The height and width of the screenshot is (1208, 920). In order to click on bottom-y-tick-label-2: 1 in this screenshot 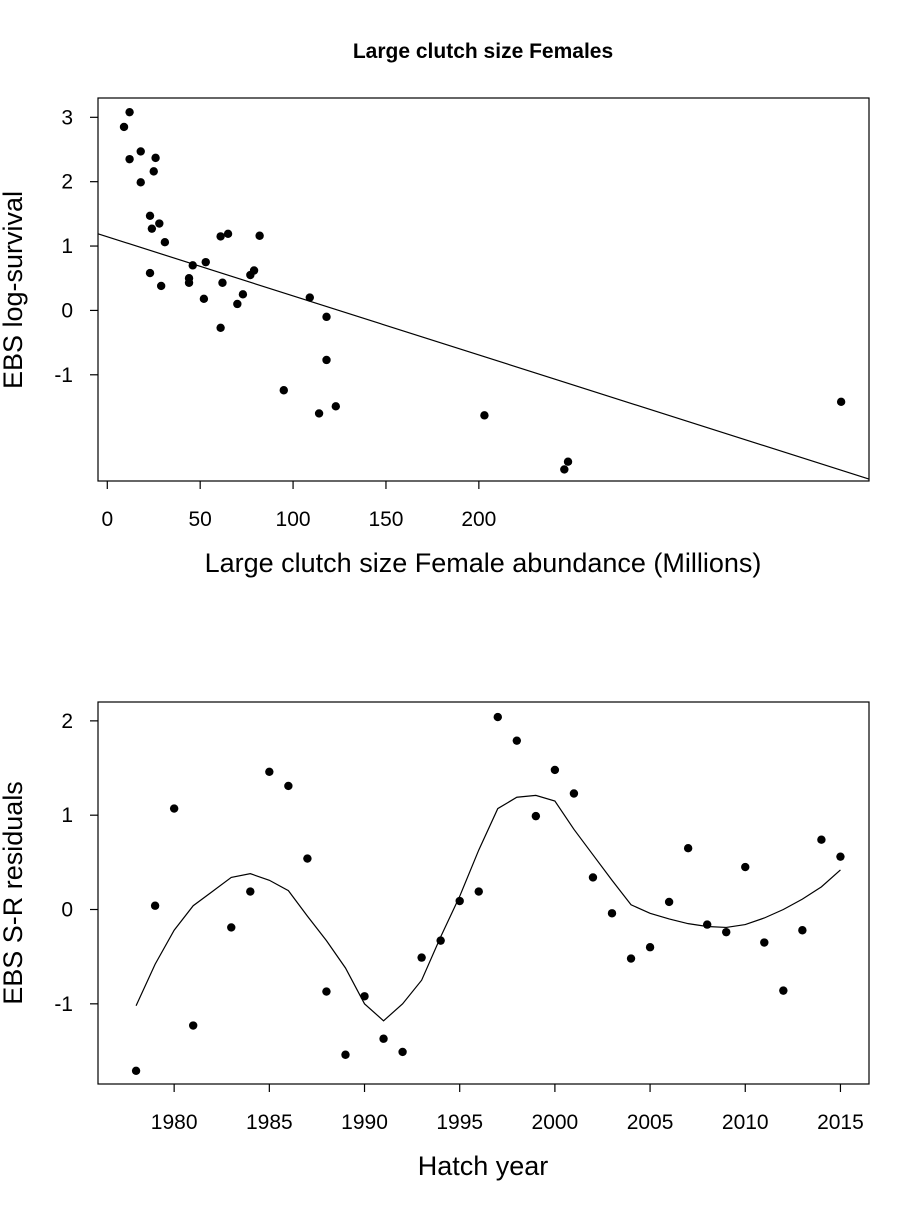, I will do `click(67, 815)`.